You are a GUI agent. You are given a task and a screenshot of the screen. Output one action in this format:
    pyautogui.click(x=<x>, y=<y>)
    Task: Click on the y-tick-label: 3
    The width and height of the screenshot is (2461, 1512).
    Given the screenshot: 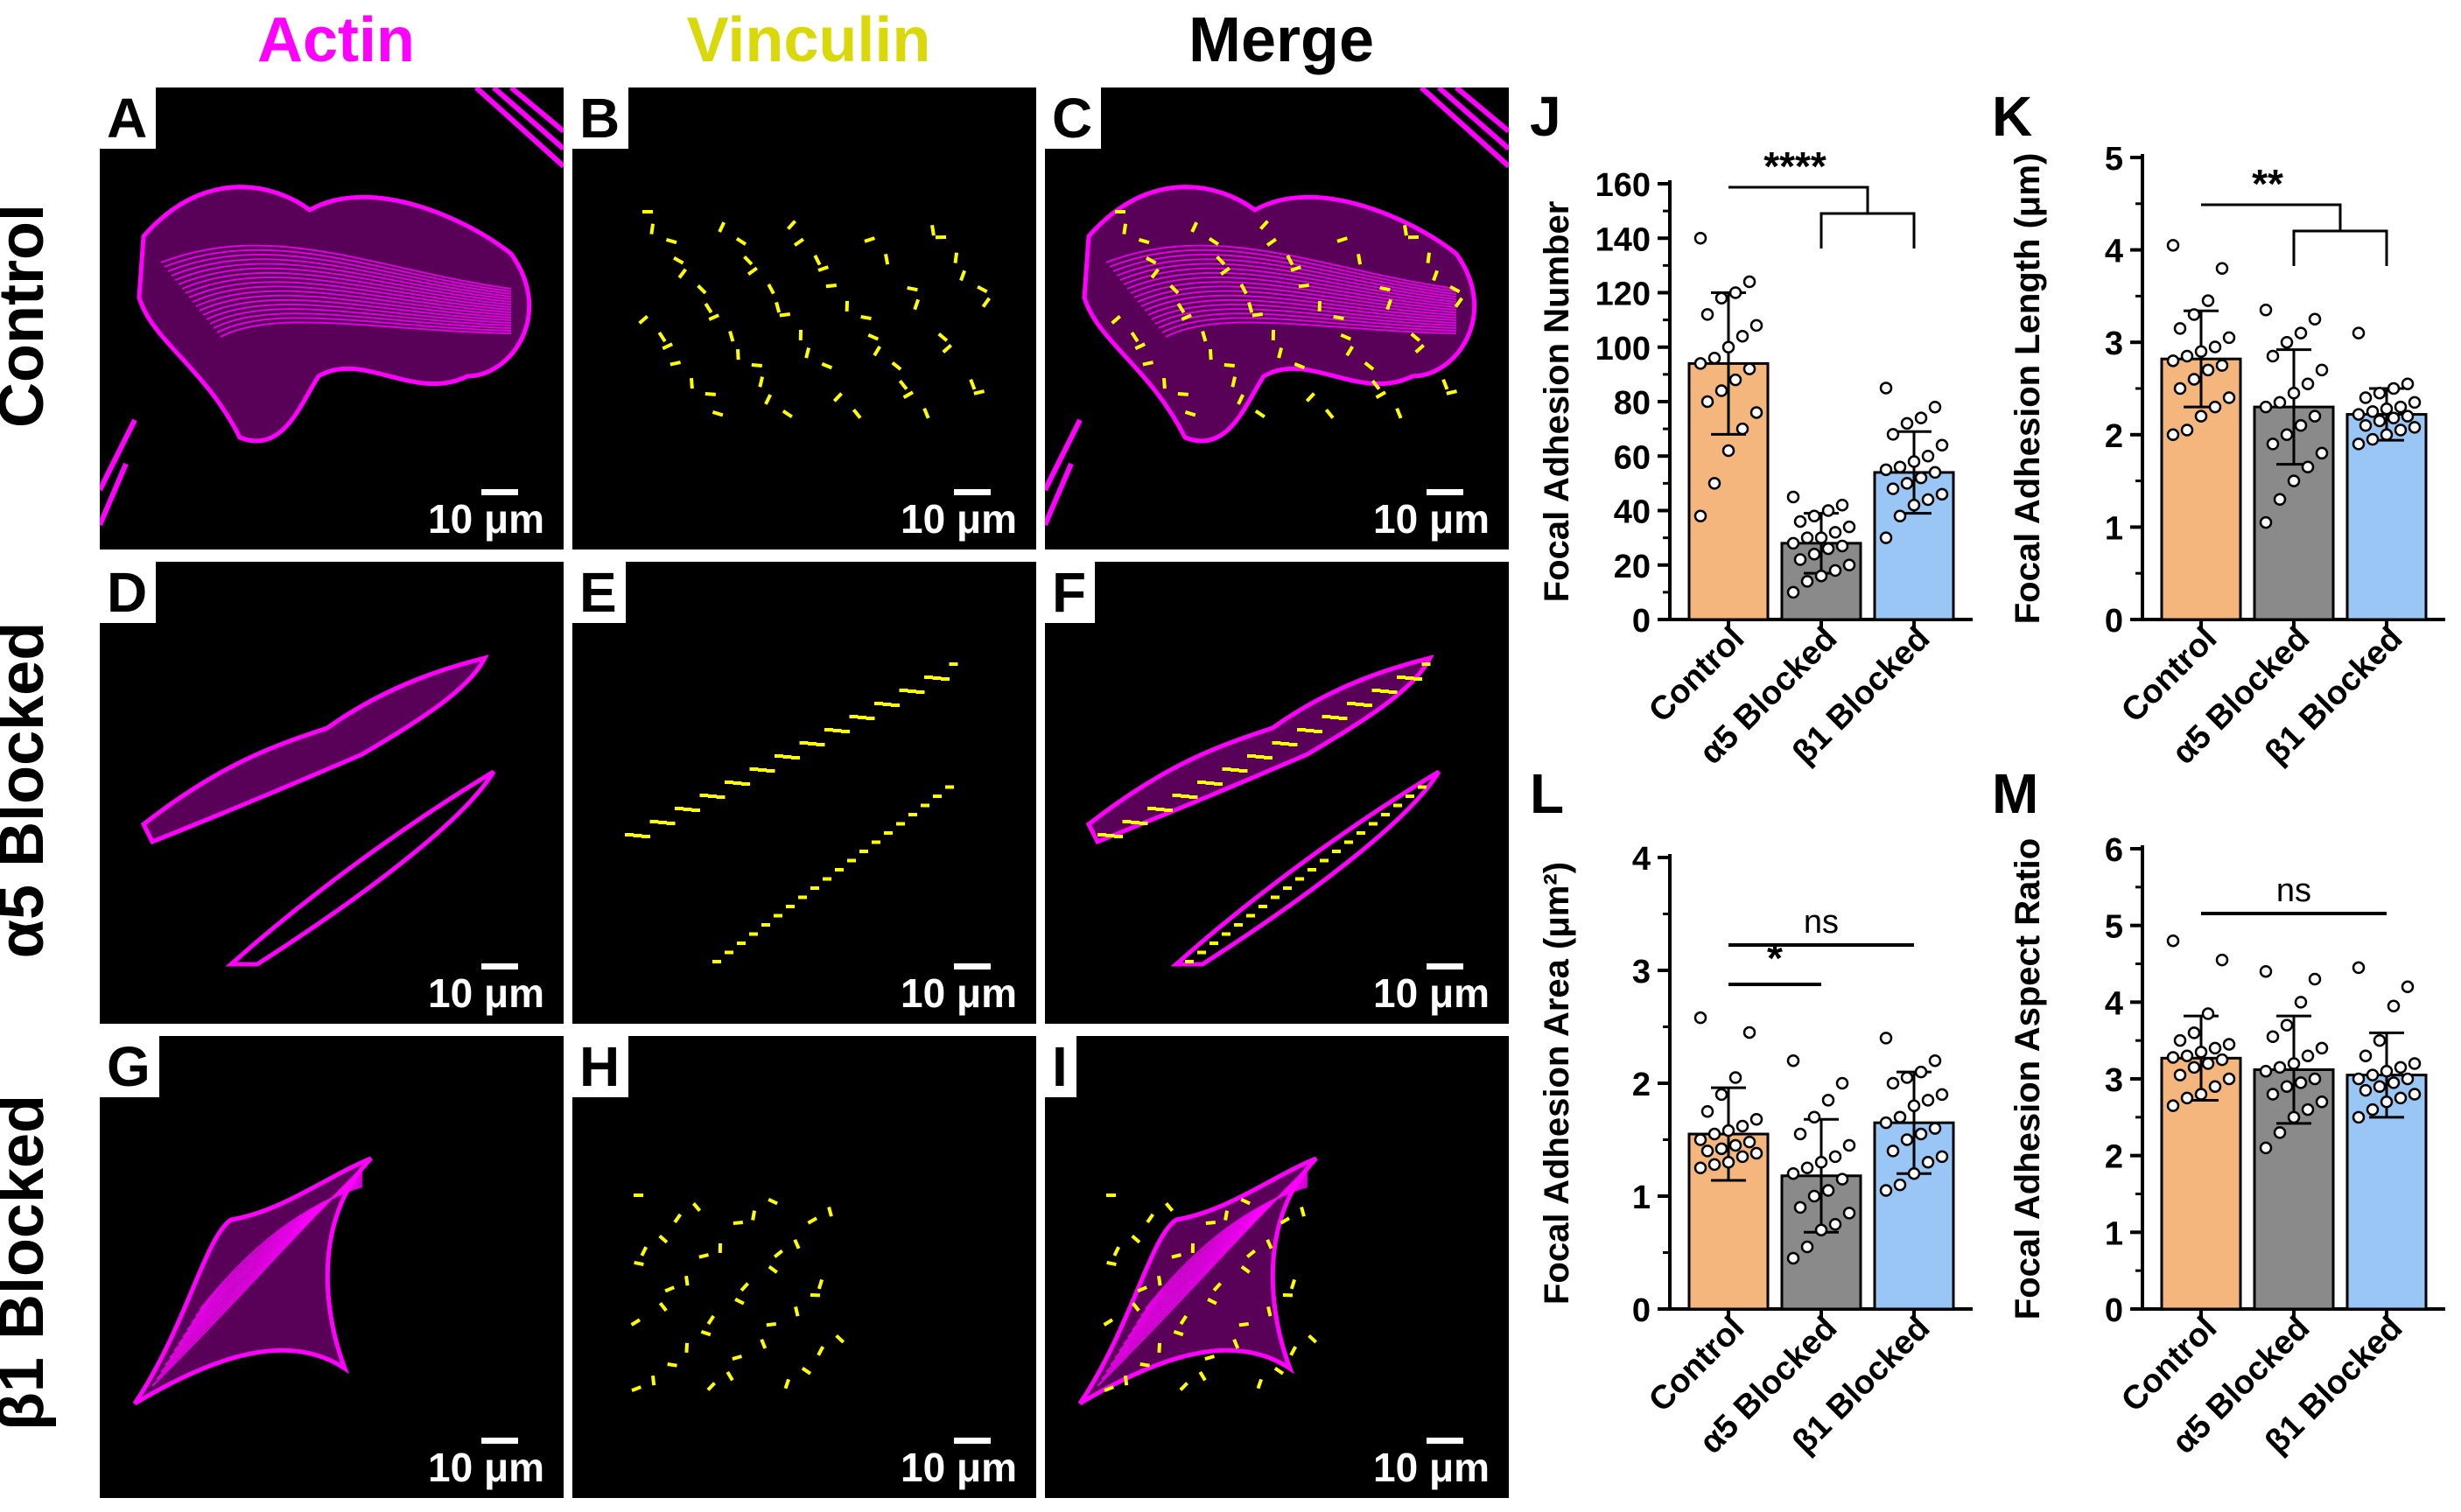 What is the action you would take?
    pyautogui.click(x=2114, y=1080)
    